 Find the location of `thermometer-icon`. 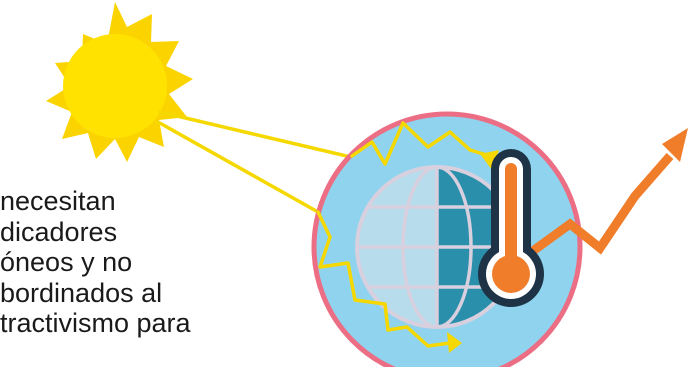

thermometer-icon is located at coordinates (511, 228).